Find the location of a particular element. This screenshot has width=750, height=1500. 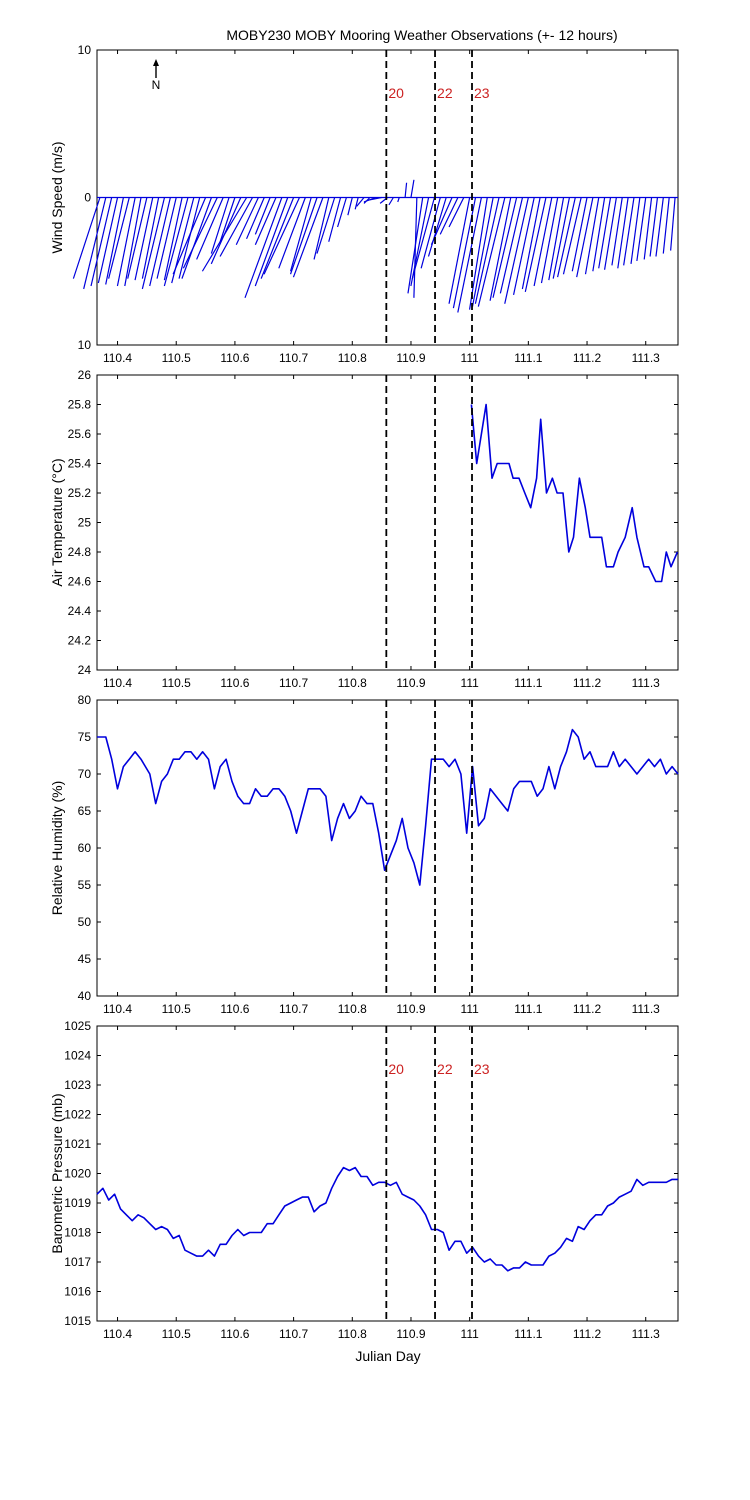

y-tick-label: 24.4 is located at coordinates (80, 611).